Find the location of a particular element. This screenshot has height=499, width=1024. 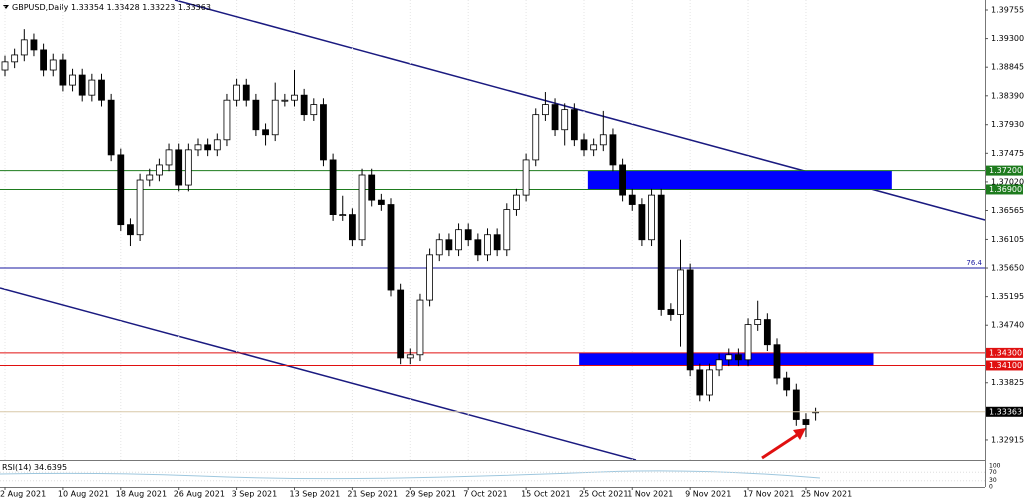

symbol: GBPUSD,Daily is located at coordinates (40, 7).